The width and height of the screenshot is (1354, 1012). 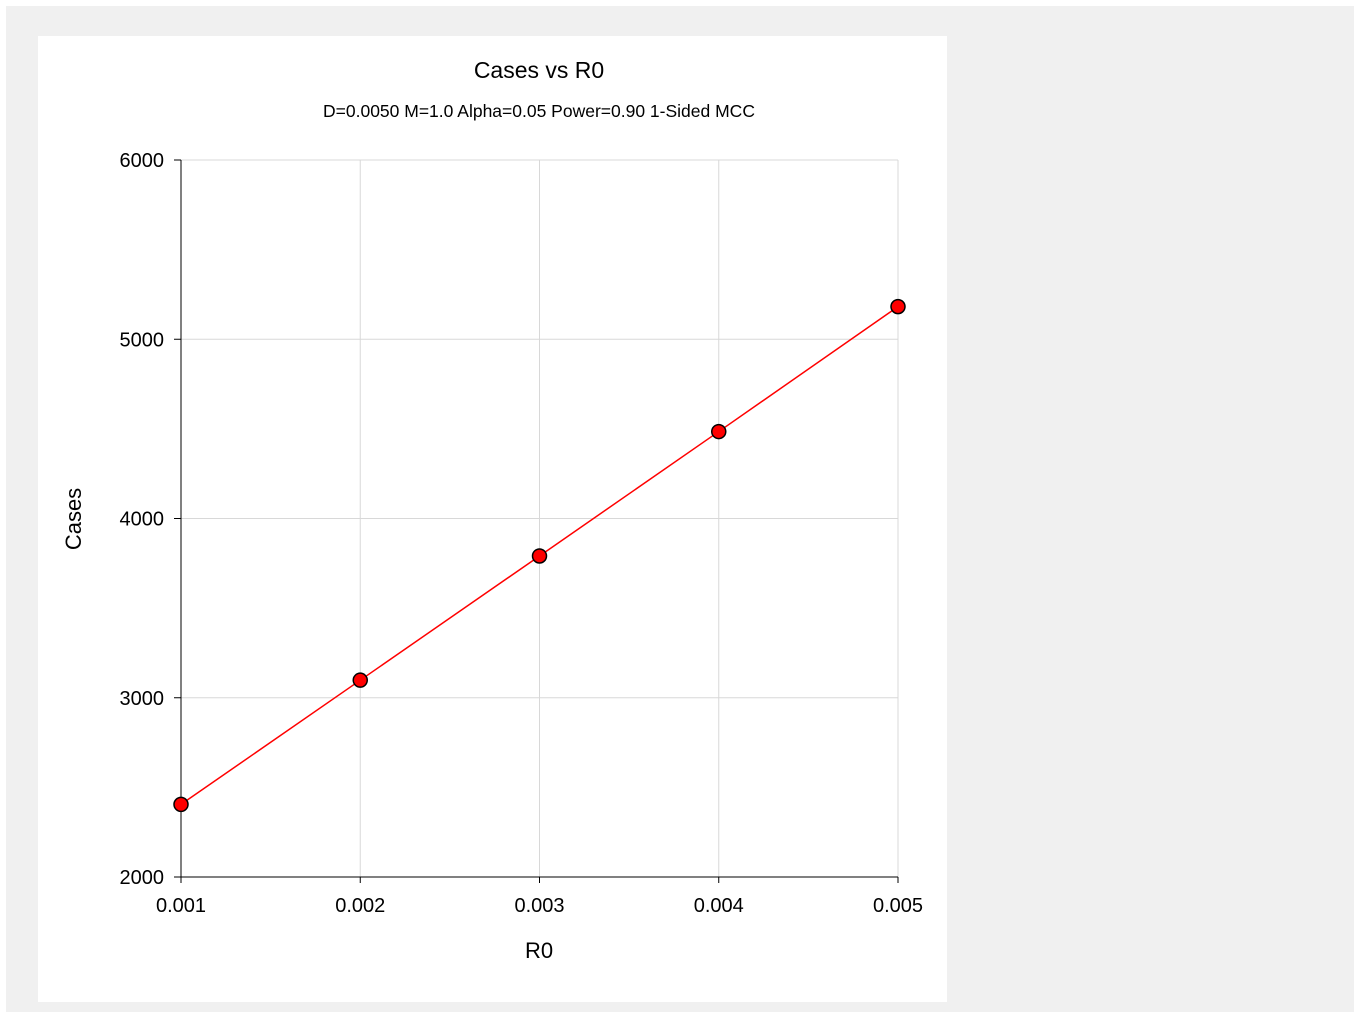 What do you see at coordinates (181, 906) in the screenshot?
I see `x-tick-label: 0.001` at bounding box center [181, 906].